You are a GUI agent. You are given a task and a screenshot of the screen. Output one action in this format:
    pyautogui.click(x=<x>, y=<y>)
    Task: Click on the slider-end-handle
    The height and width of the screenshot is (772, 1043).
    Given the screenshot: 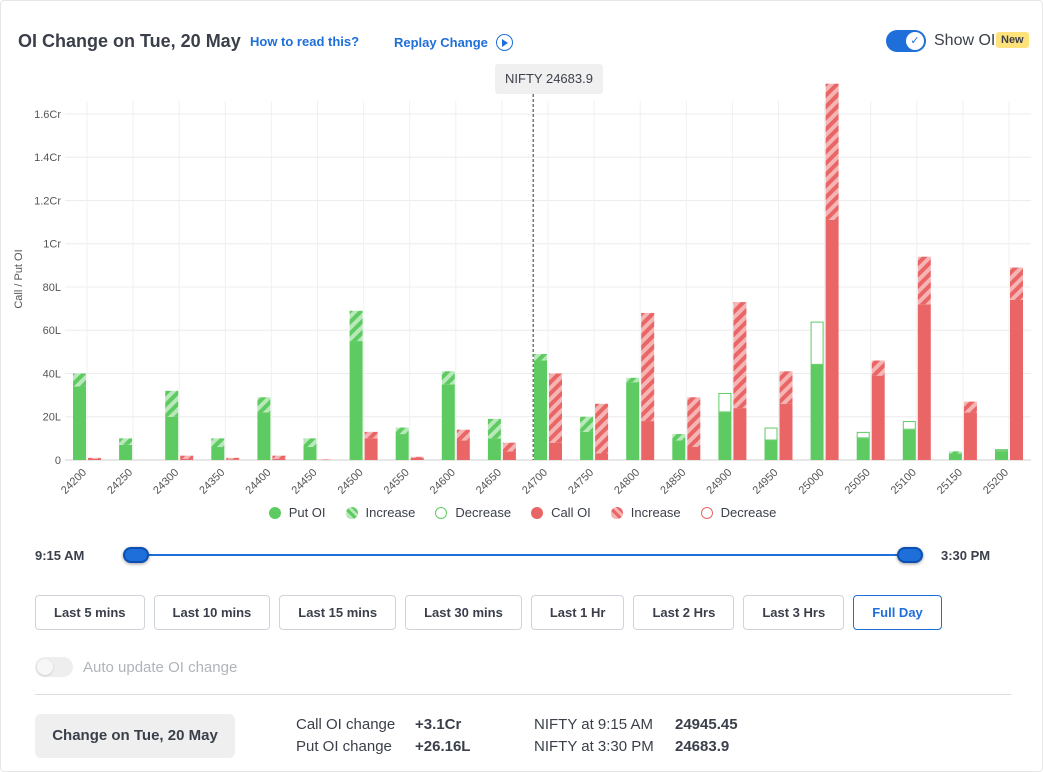 What is the action you would take?
    pyautogui.click(x=910, y=555)
    